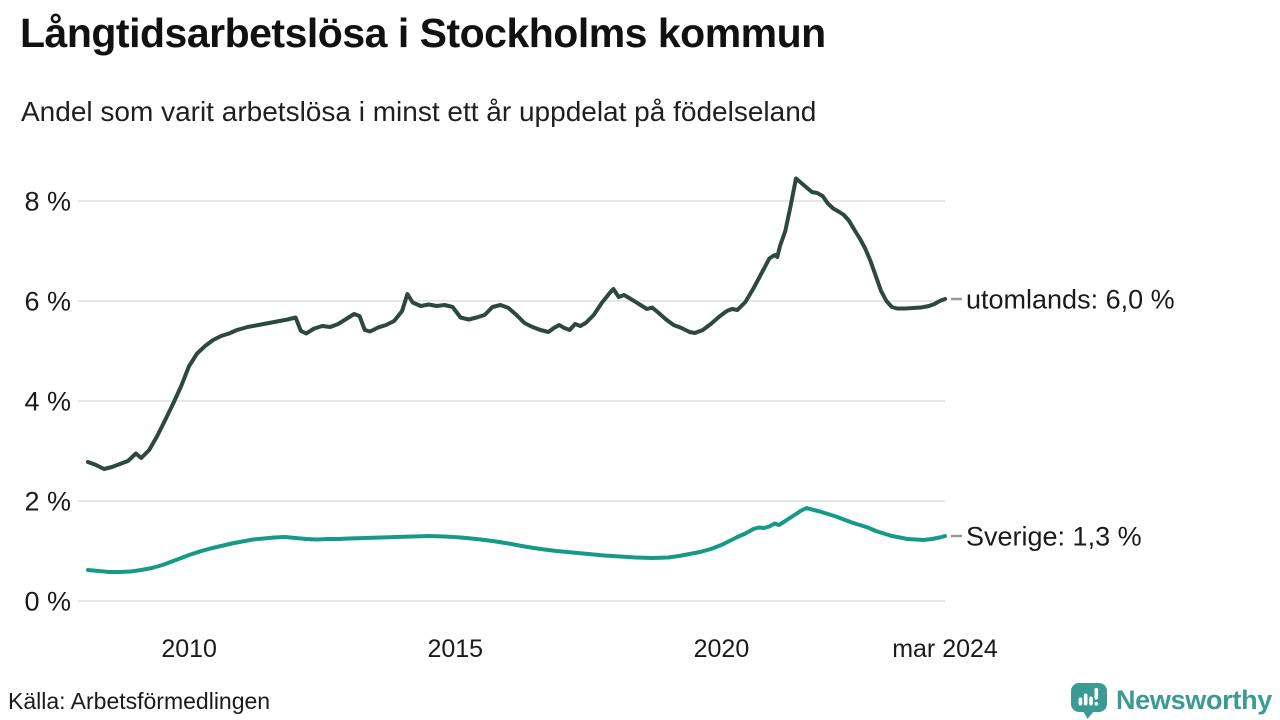 This screenshot has height=720, width=1280. Describe the element at coordinates (423, 33) in the screenshot. I see `page-title: Långtidsarbetslösa i Stockholms kommun` at that location.